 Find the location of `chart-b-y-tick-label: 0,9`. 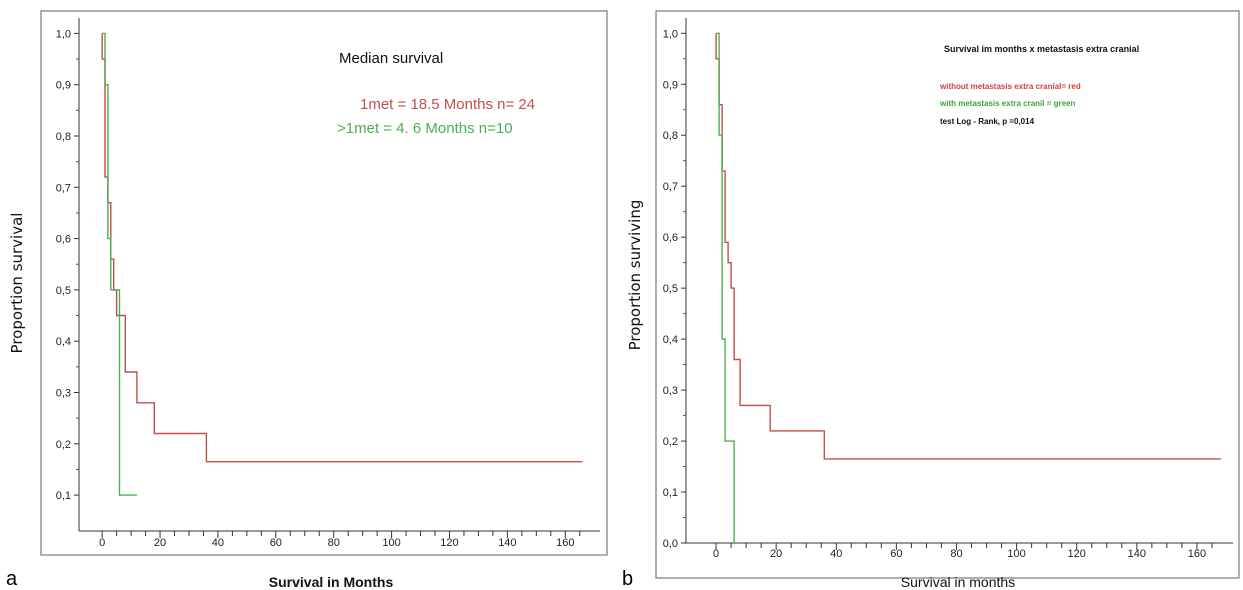

chart-b-y-tick-label: 0,9 is located at coordinates (670, 85).